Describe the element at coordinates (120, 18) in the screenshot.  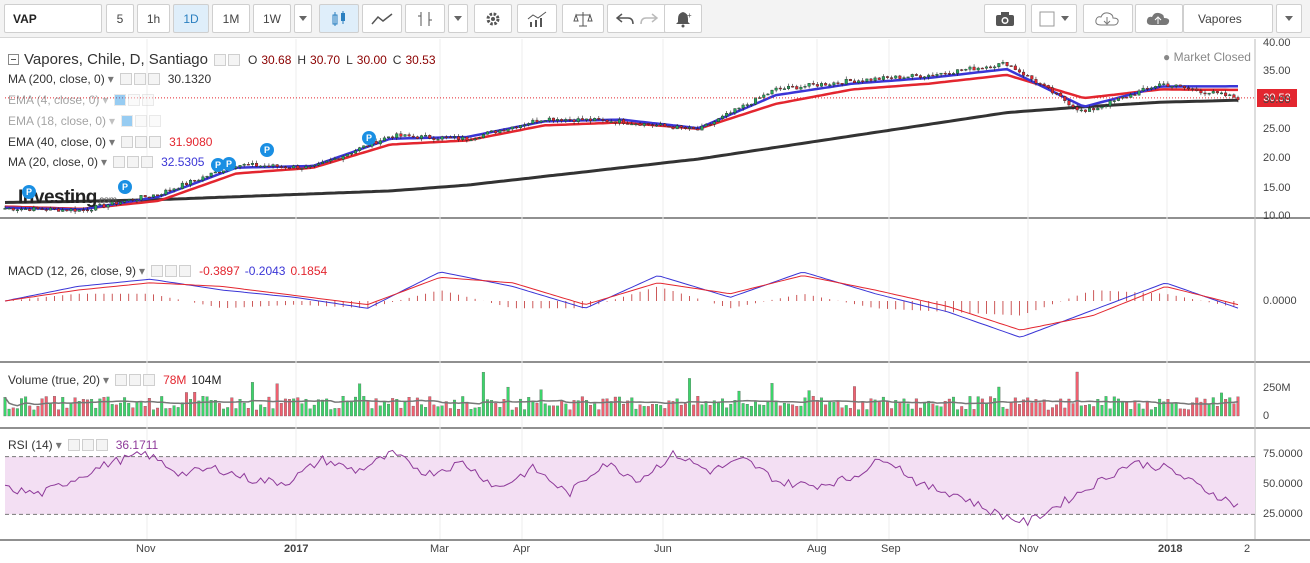
I see `interval-5-button: 5` at that location.